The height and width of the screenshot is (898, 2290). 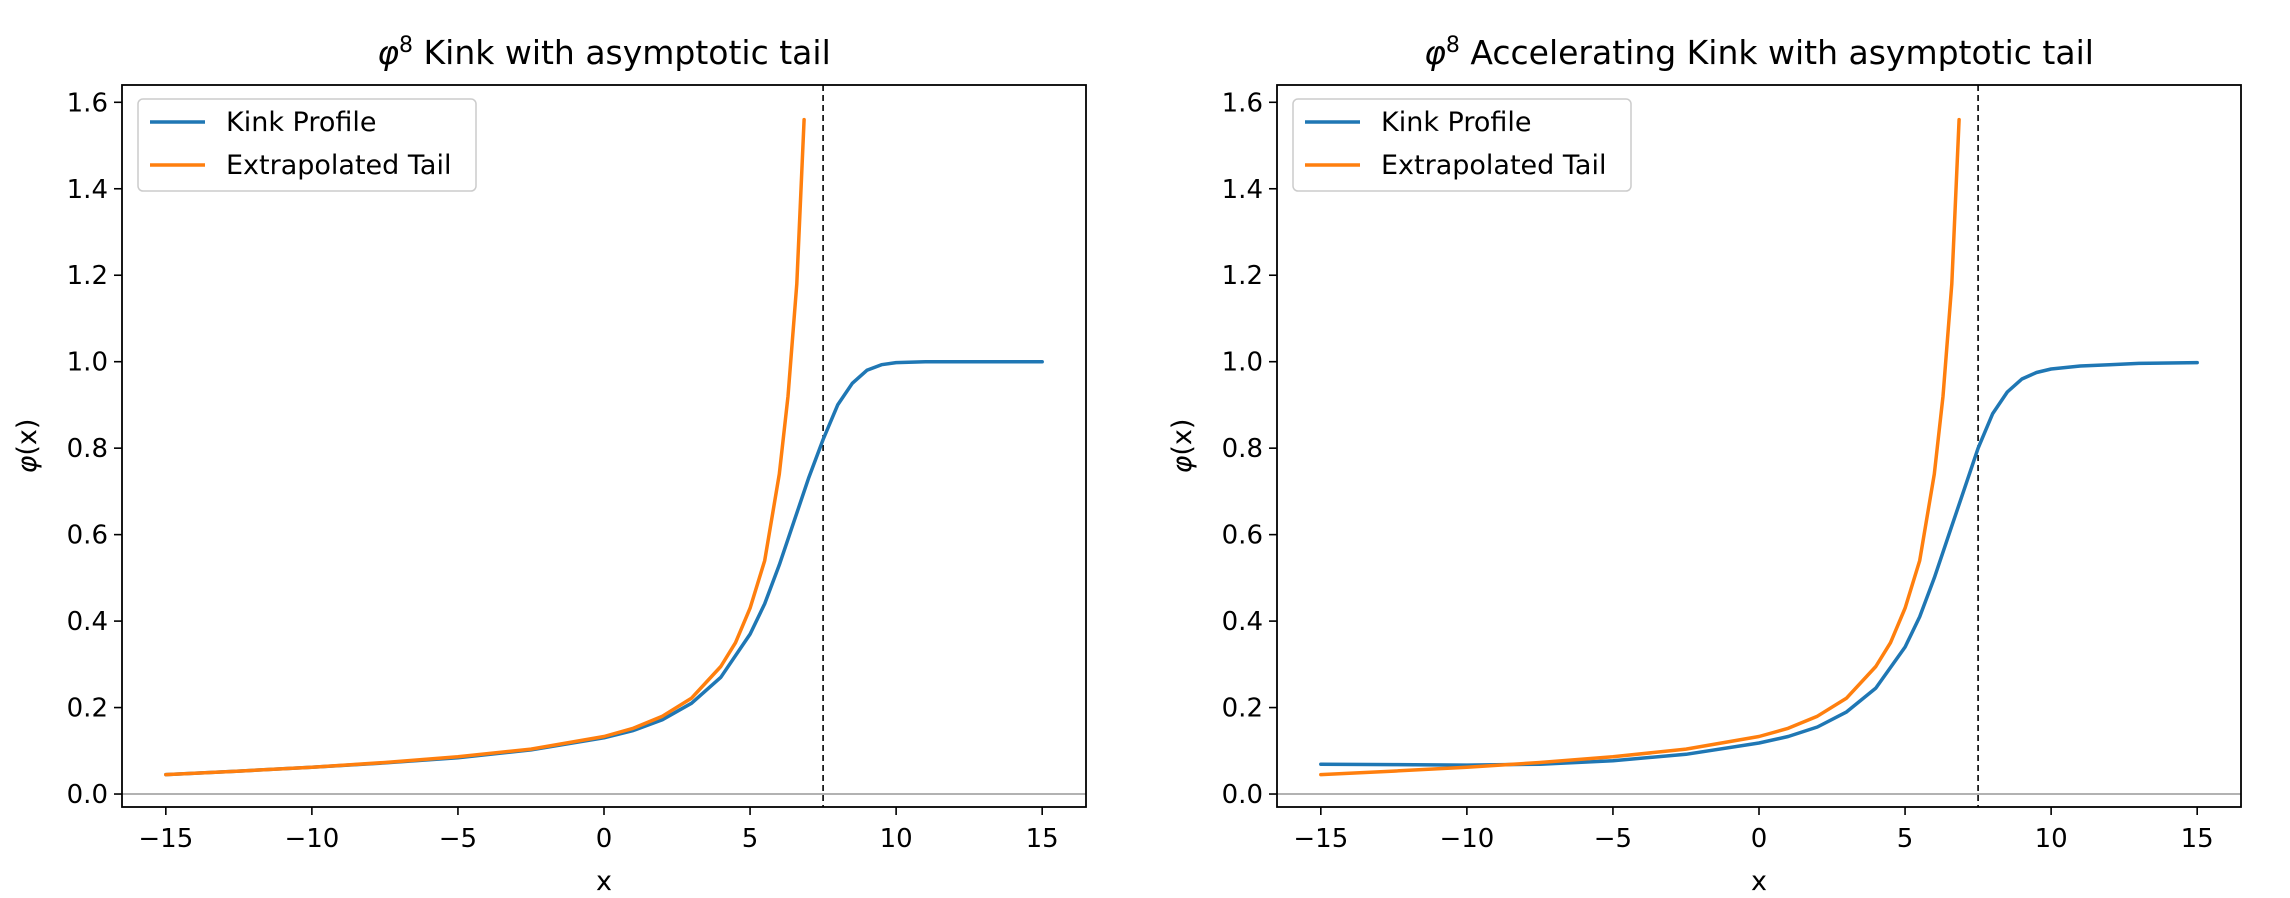 I want to click on left-ytick-label: 0.8, so click(x=87, y=449).